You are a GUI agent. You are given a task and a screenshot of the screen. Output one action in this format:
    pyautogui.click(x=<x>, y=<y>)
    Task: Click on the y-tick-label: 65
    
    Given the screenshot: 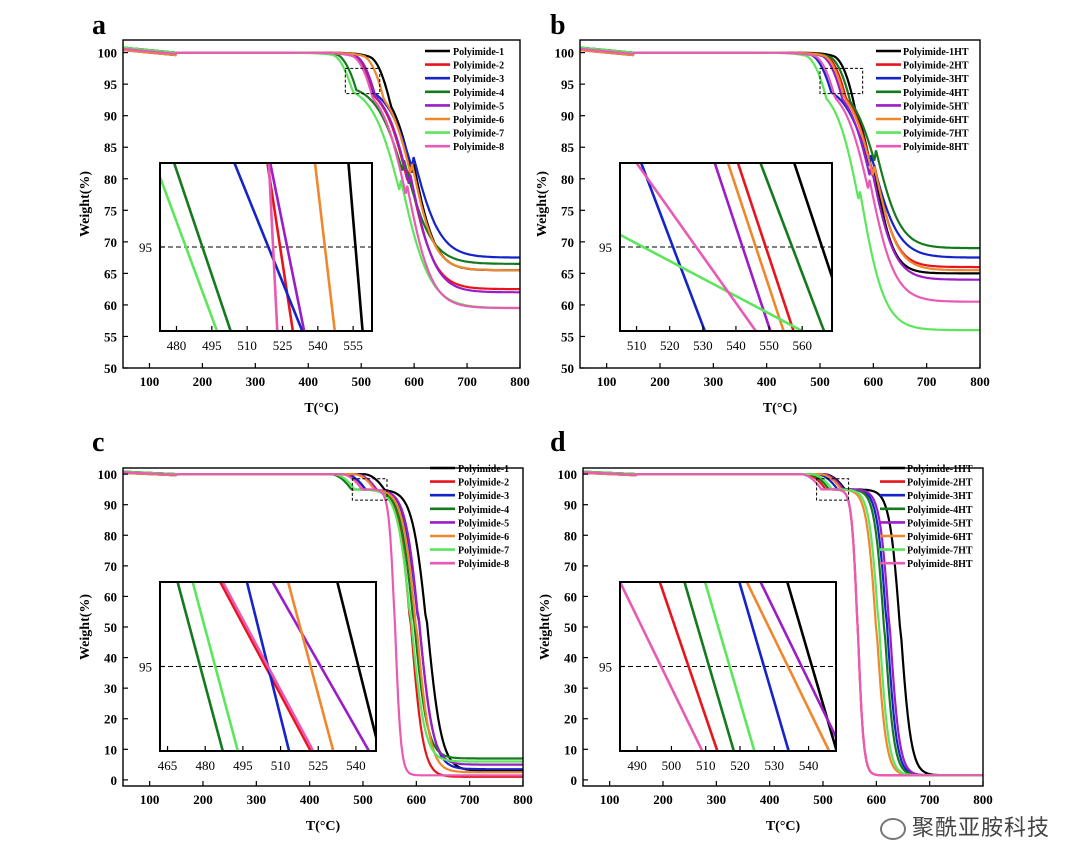 What is the action you would take?
    pyautogui.click(x=568, y=273)
    